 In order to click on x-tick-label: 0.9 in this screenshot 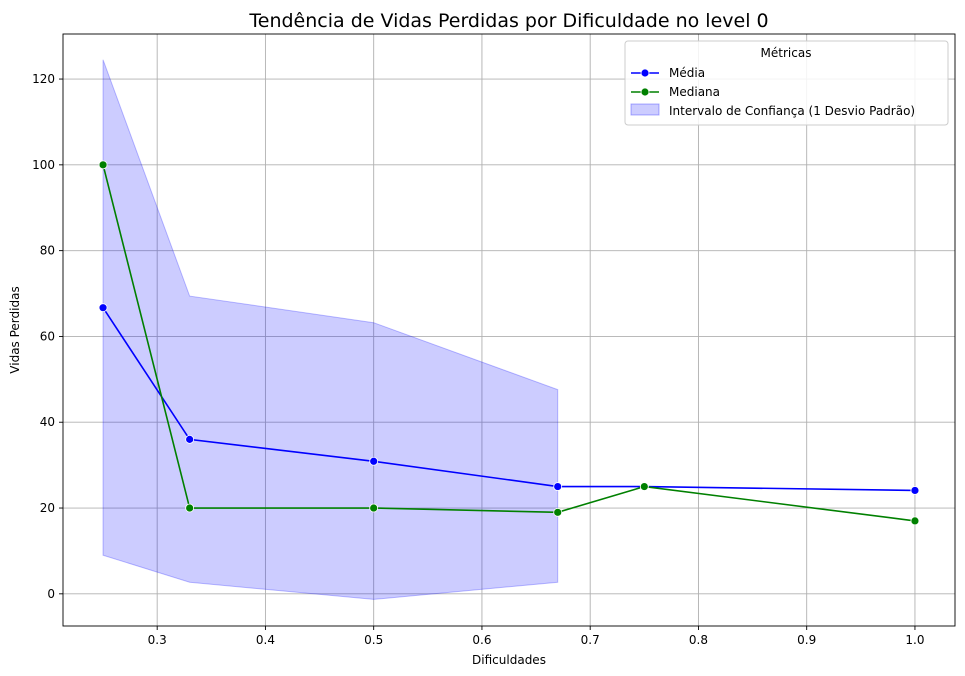, I will do `click(806, 640)`.